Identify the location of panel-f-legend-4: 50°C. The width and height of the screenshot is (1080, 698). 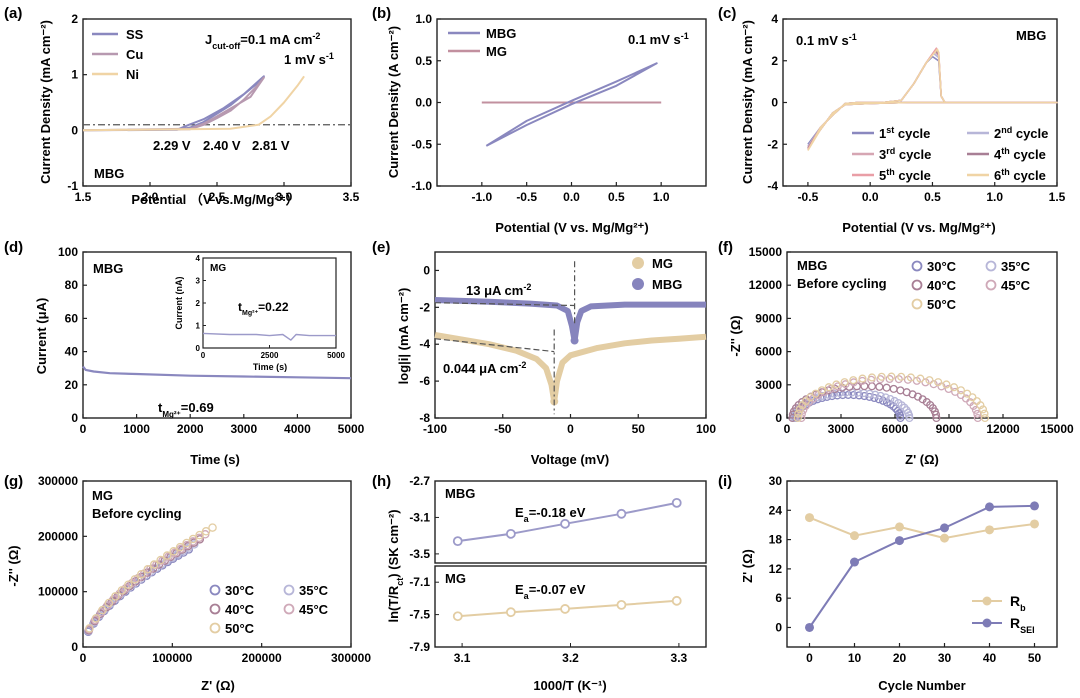
(942, 304).